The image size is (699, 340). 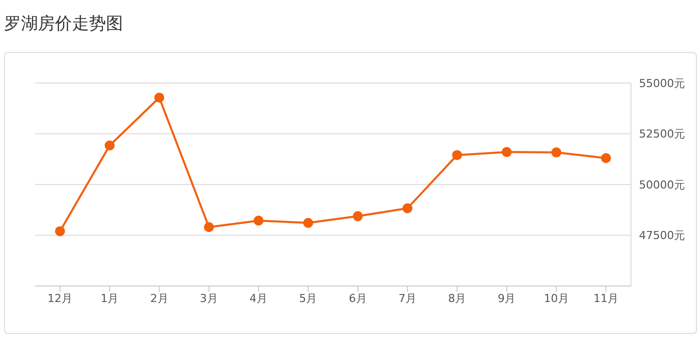 I want to click on x-tick-label: 12月, so click(x=60, y=298).